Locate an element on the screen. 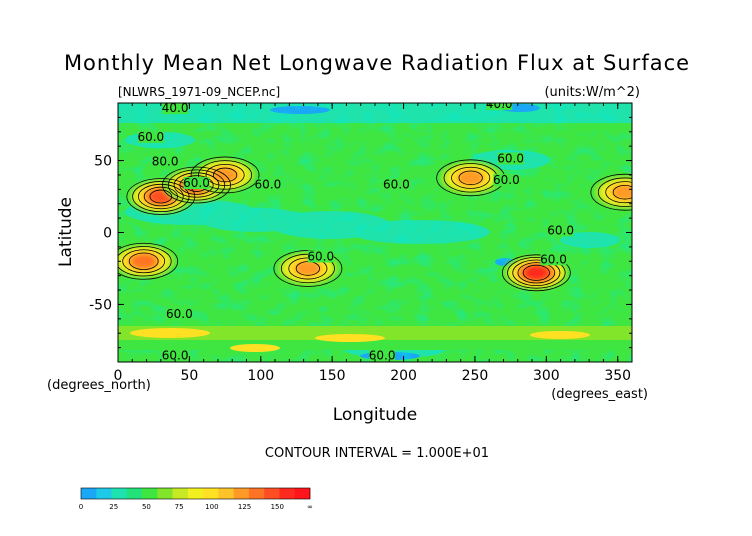 This screenshot has height=536, width=752. colorbar-label: 125 is located at coordinates (244, 507).